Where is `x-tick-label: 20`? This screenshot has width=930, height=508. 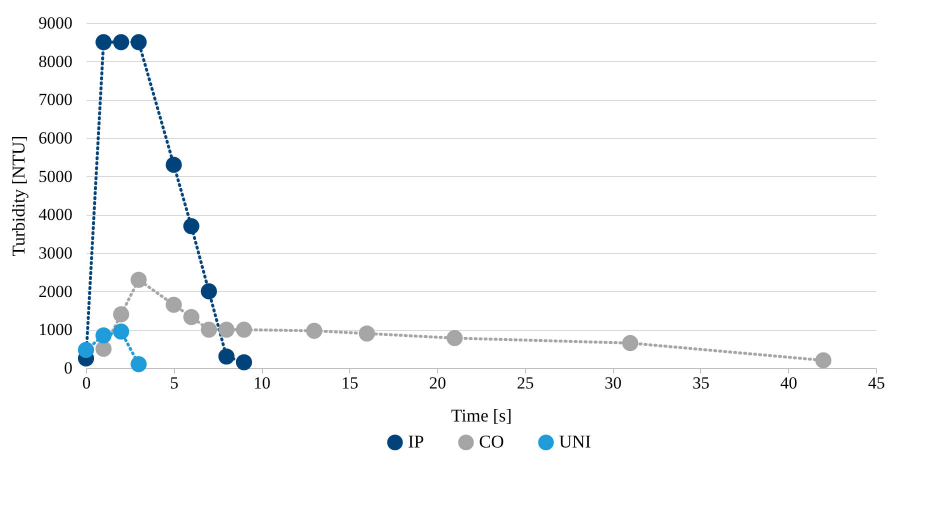 x-tick-label: 20 is located at coordinates (437, 383).